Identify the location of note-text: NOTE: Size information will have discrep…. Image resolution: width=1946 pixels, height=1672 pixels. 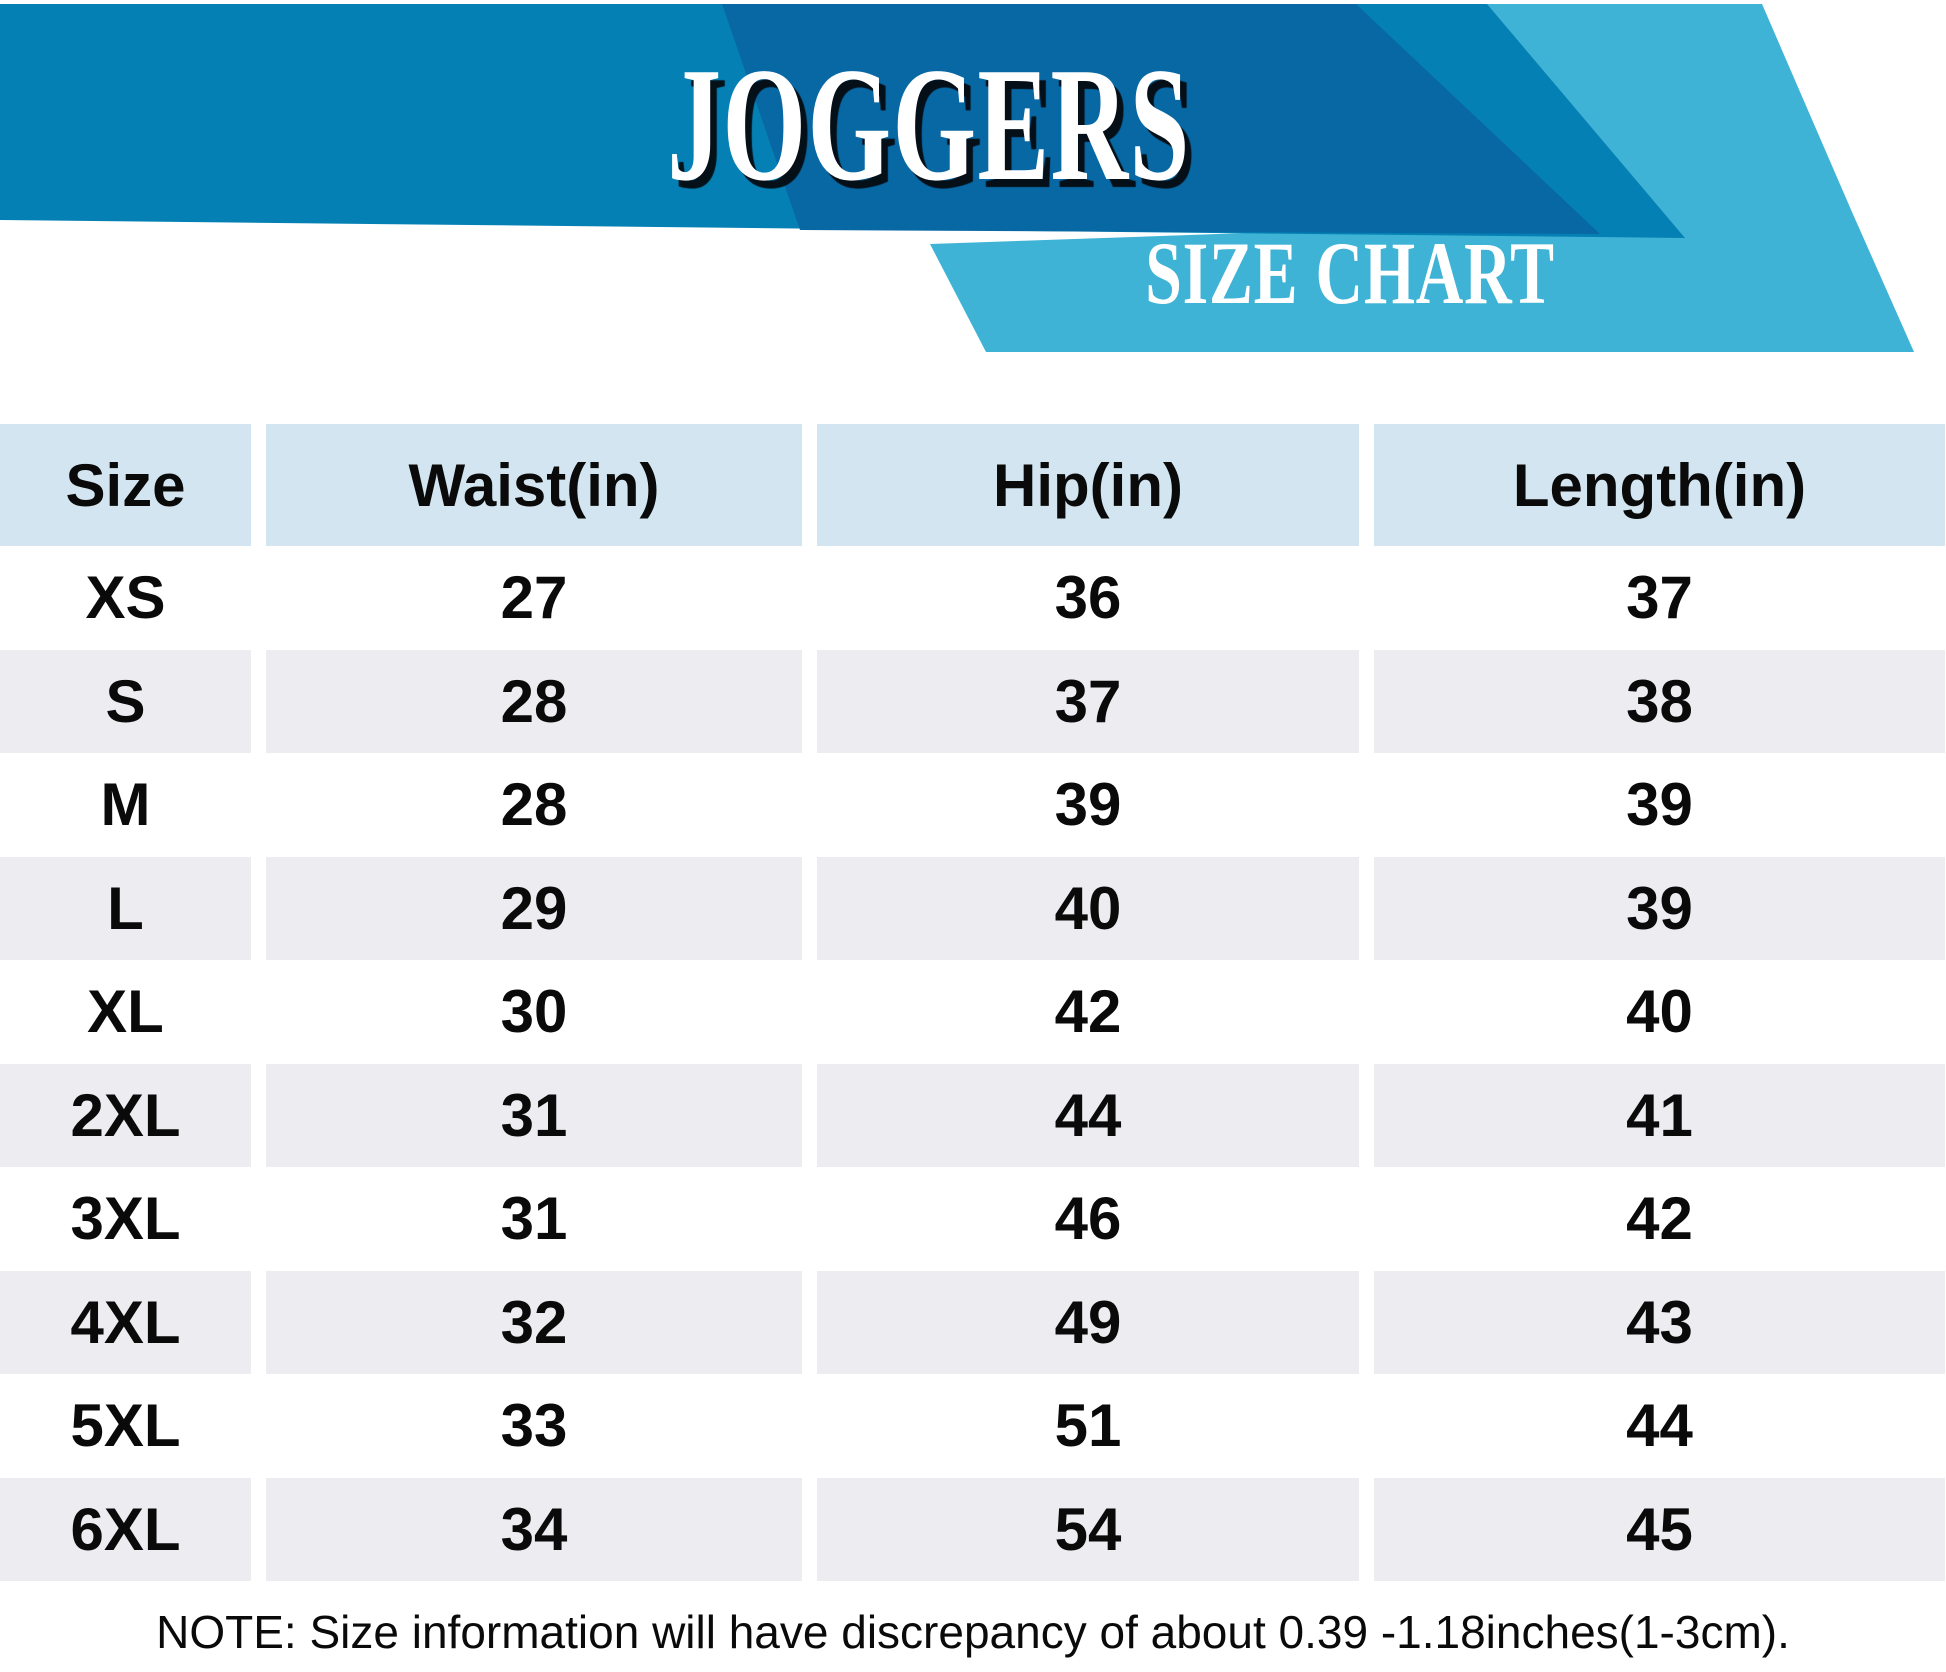
(973, 1632).